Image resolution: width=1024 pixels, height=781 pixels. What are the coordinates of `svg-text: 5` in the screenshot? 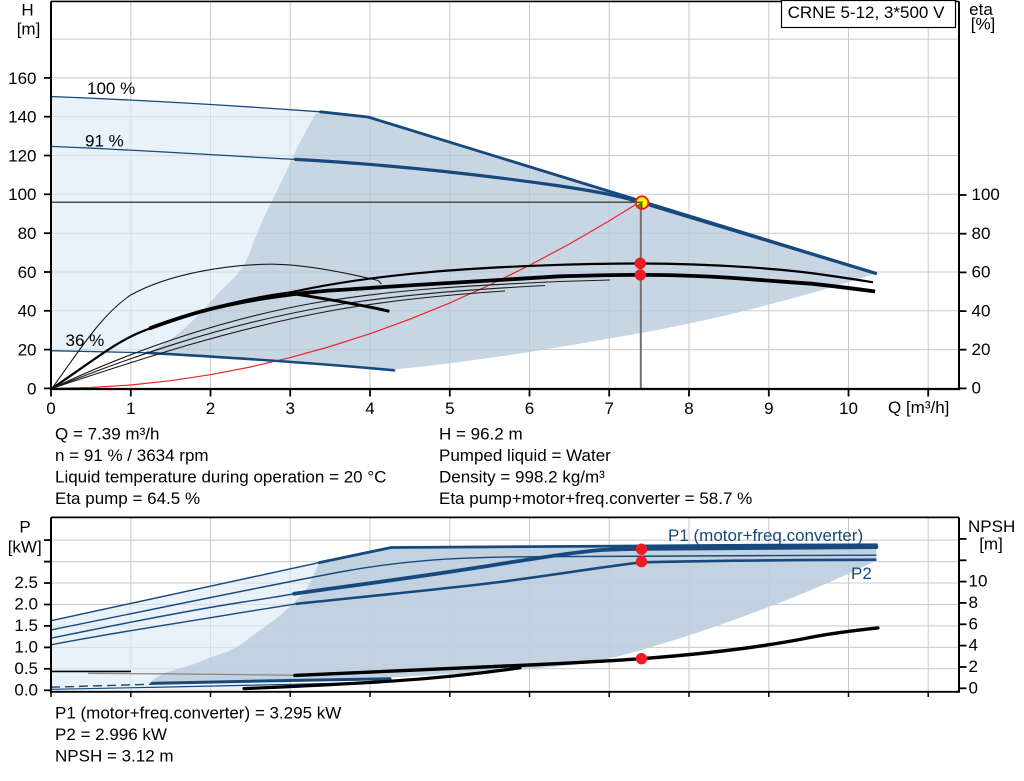 It's located at (449, 408).